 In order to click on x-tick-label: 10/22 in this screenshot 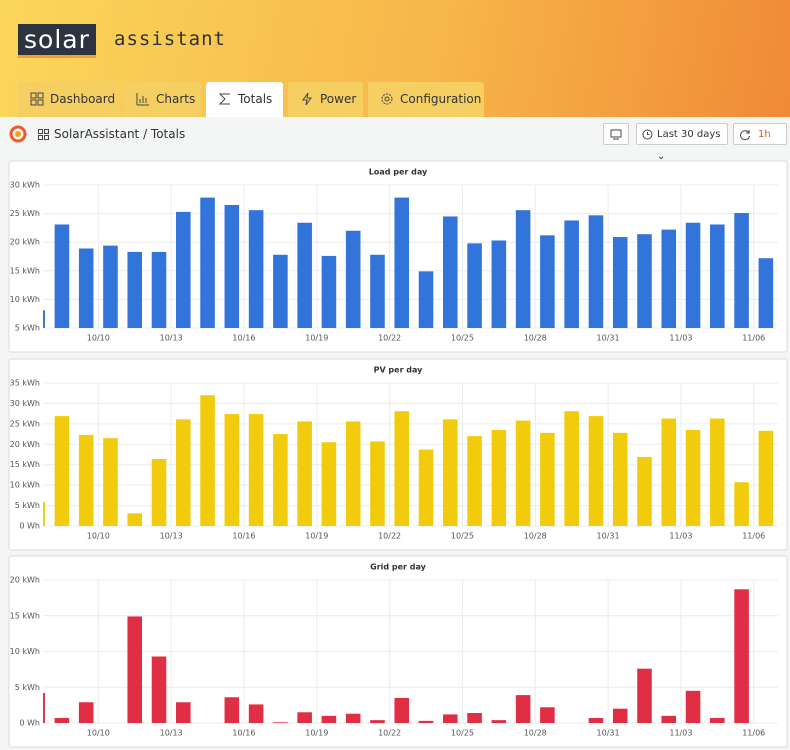, I will do `click(389, 536)`.